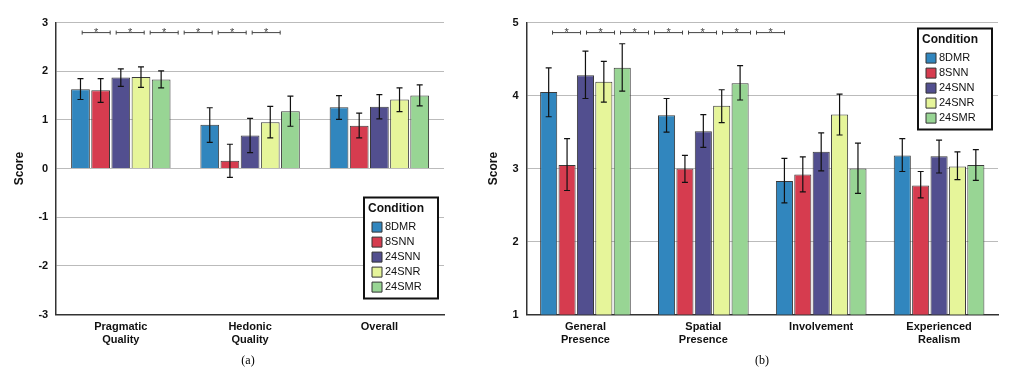 The height and width of the screenshot is (383, 1010). I want to click on x-tick-label: Experienced Realism, so click(939, 333).